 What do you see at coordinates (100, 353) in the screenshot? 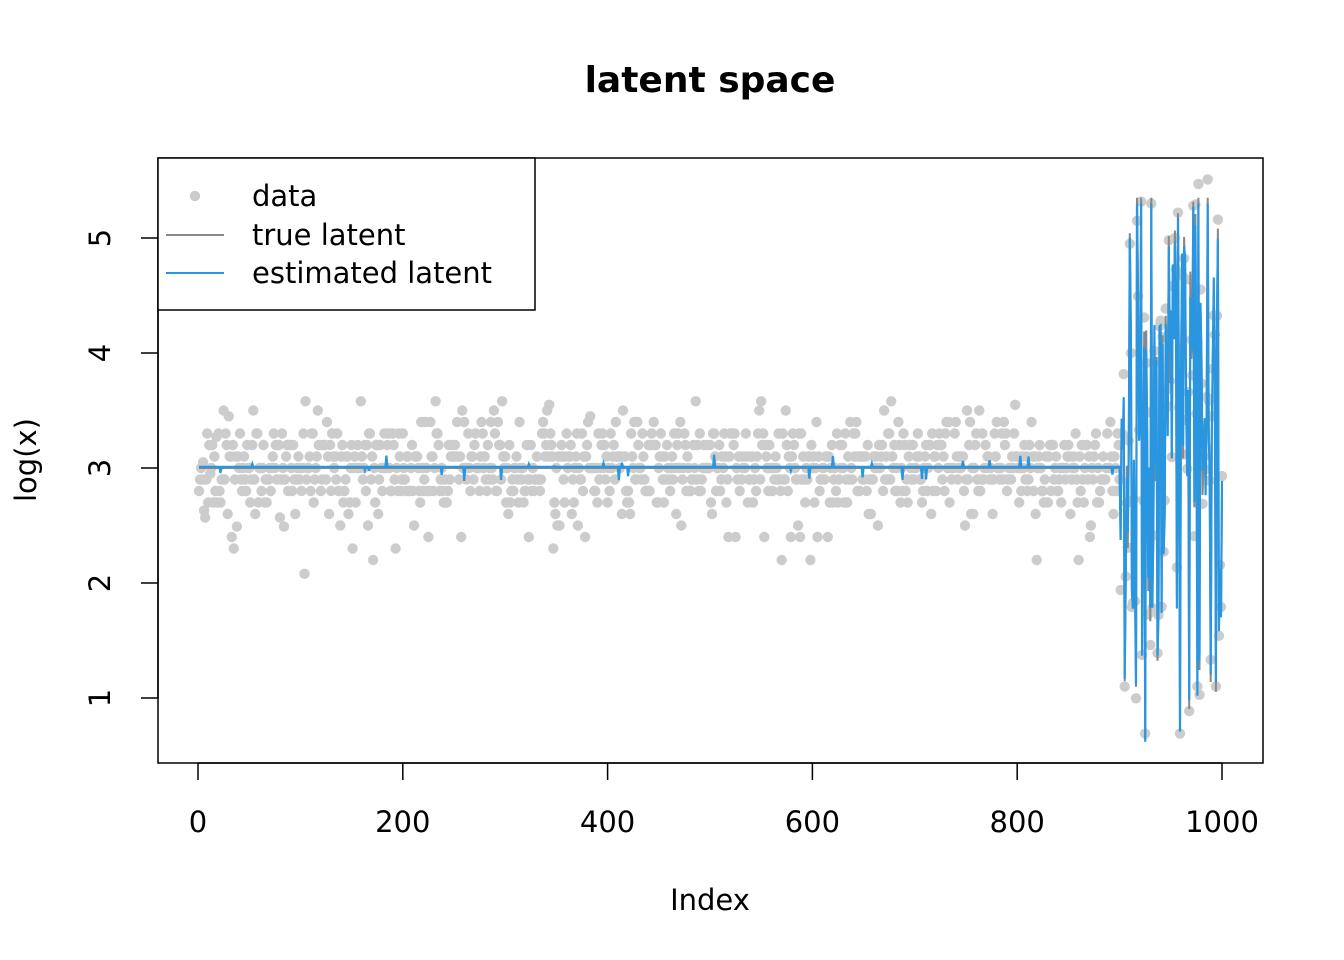
I see `y-tick-label: 4` at bounding box center [100, 353].